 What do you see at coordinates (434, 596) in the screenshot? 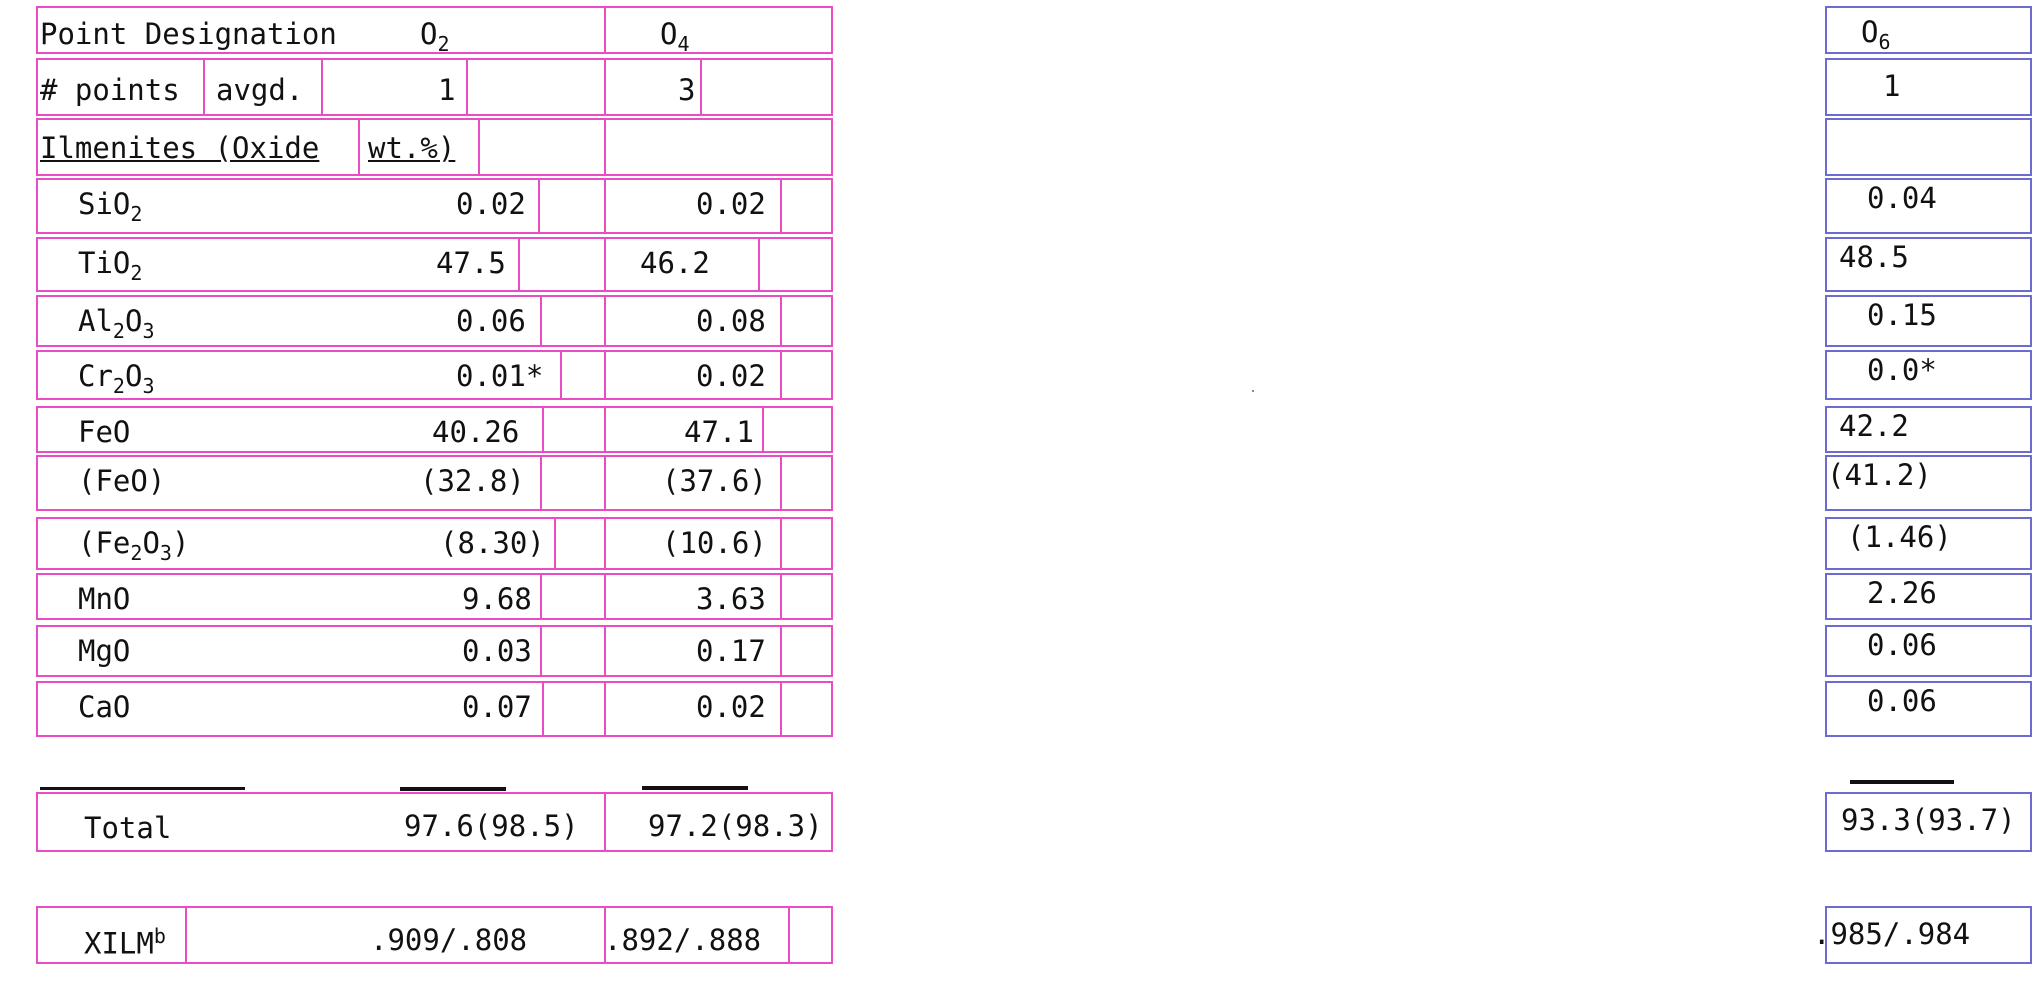
I see `data-row: MnO 9.68 3.63` at bounding box center [434, 596].